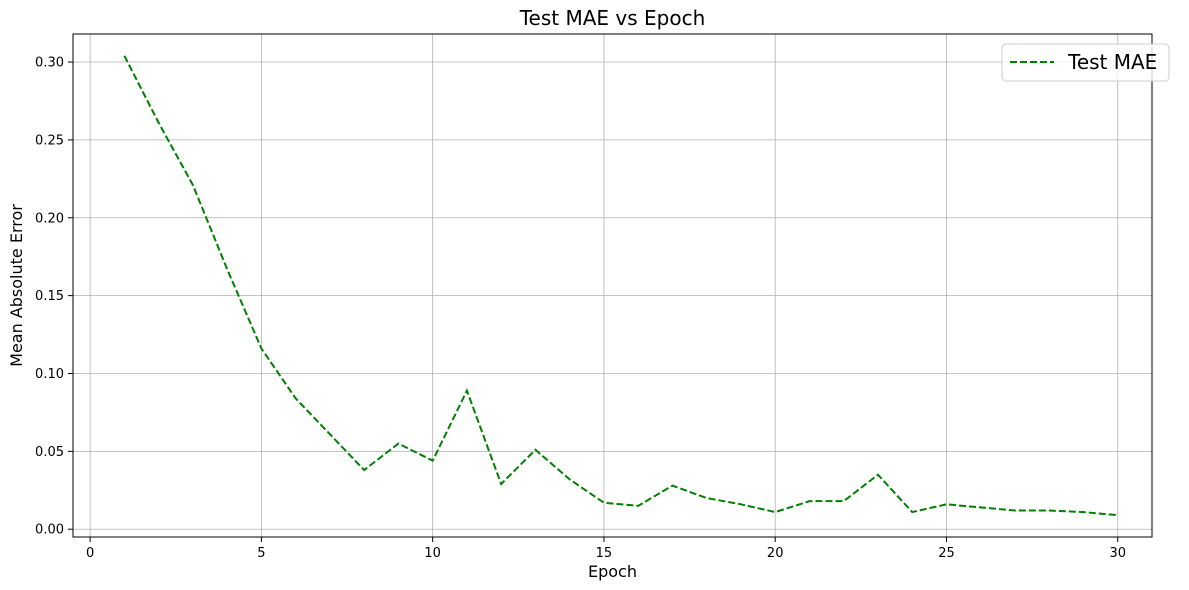 Image resolution: width=1189 pixels, height=590 pixels. What do you see at coordinates (604, 553) in the screenshot?
I see `x-tick-label: 15` at bounding box center [604, 553].